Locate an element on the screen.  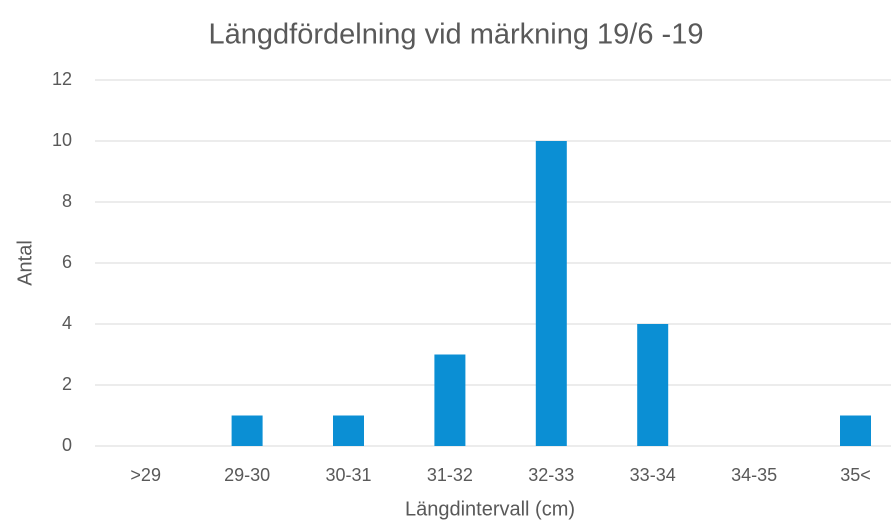
y-tick-label: 2 is located at coordinates (67, 384).